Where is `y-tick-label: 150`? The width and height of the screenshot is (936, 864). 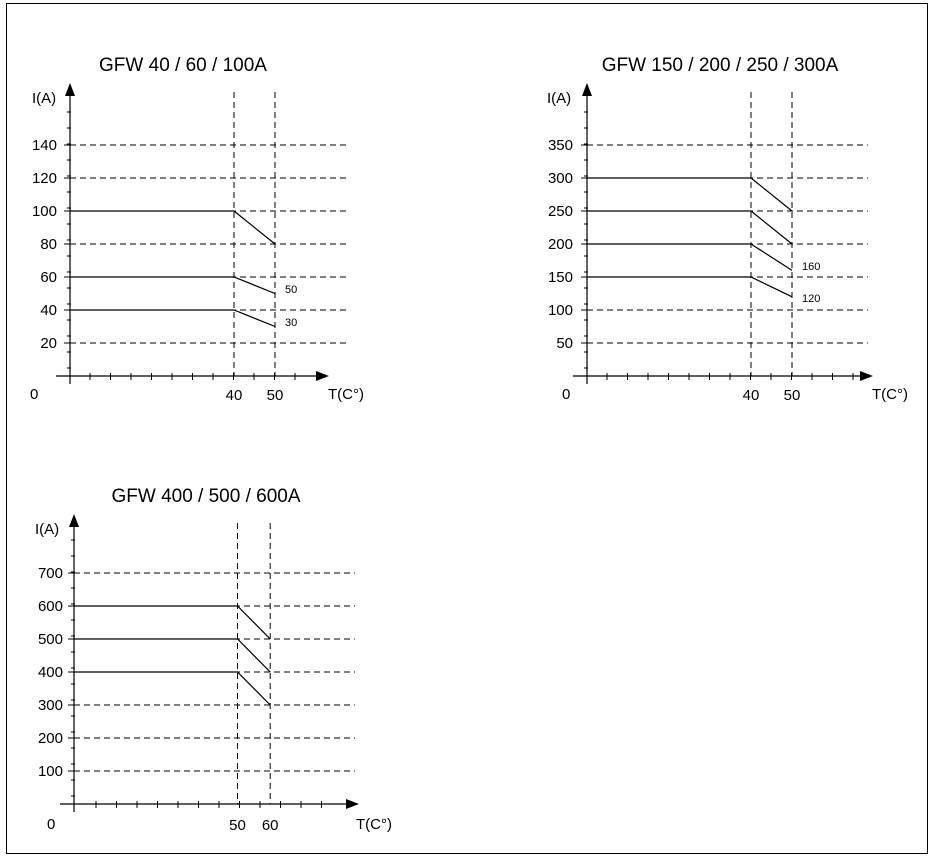 y-tick-label: 150 is located at coordinates (560, 277).